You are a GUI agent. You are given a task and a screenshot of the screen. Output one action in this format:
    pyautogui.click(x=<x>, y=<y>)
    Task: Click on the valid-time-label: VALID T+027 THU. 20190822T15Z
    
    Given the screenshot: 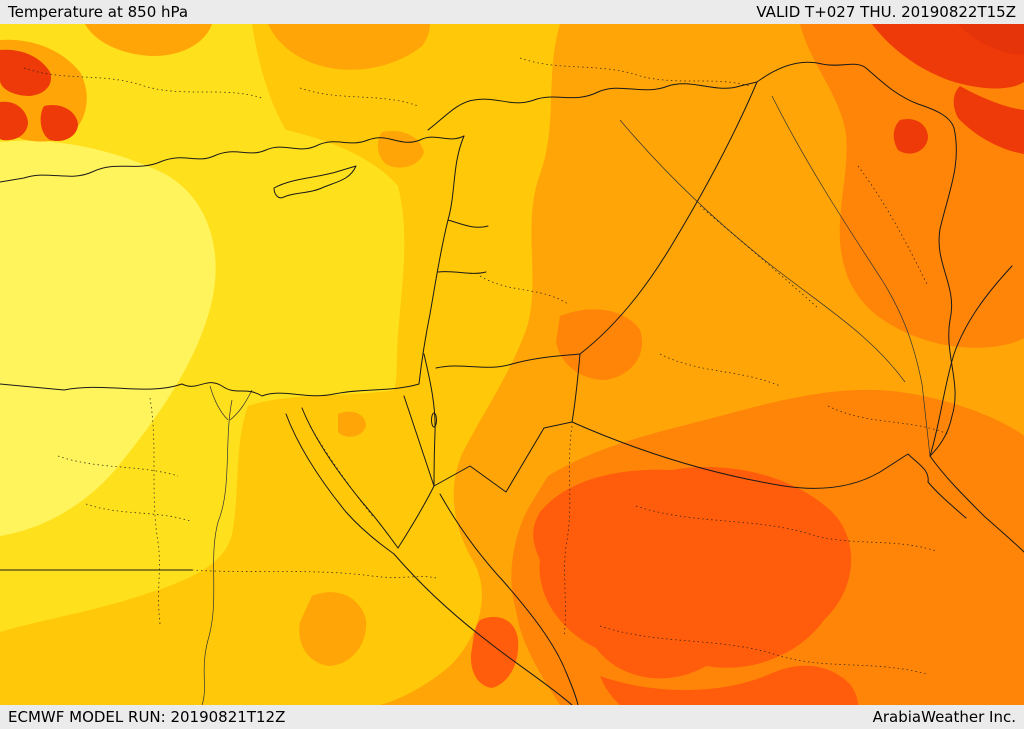 What is the action you would take?
    pyautogui.click(x=886, y=12)
    